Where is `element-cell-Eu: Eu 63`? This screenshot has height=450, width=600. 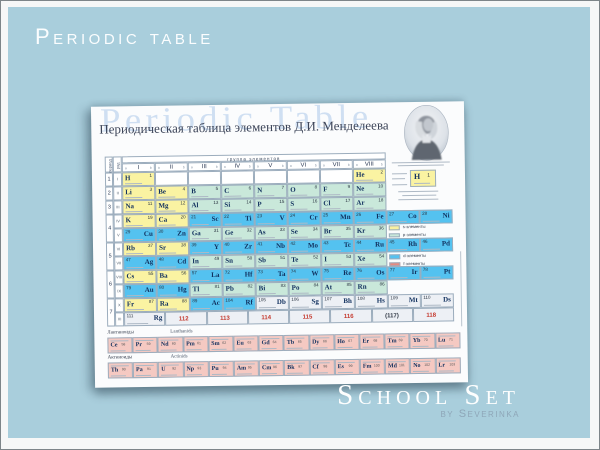 element-cell-Eu: Eu 63 is located at coordinates (246, 343).